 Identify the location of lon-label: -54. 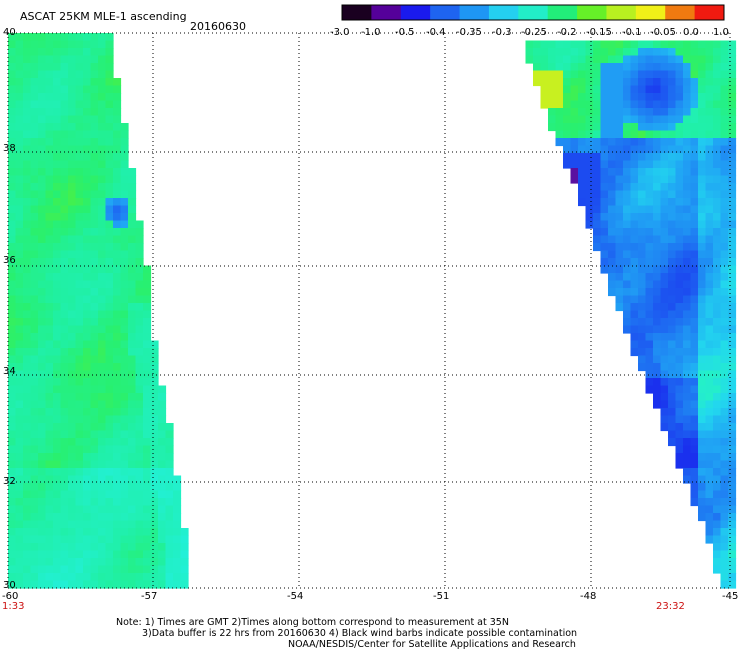
(295, 596).